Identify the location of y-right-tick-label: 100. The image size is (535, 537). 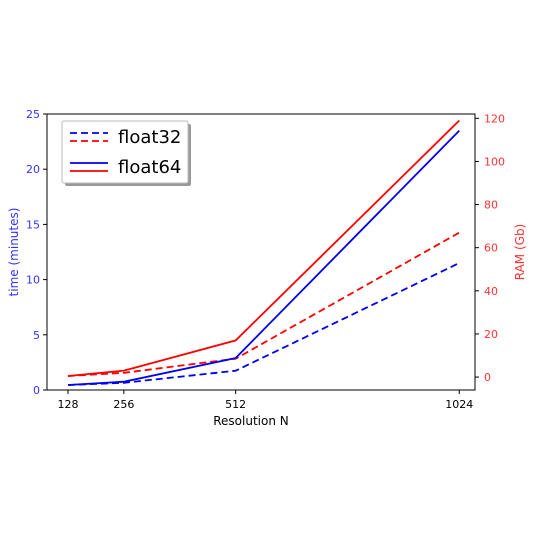
(494, 161).